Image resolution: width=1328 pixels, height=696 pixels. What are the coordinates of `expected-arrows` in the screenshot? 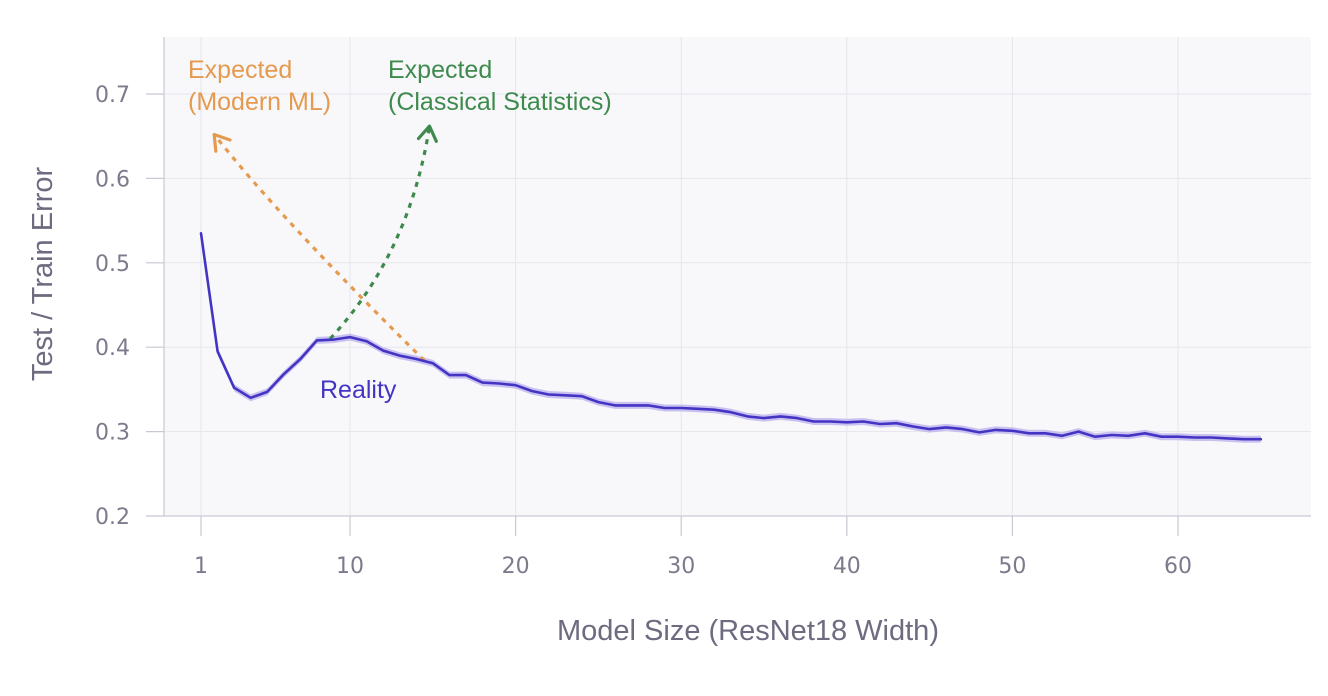 It's located at (325, 243).